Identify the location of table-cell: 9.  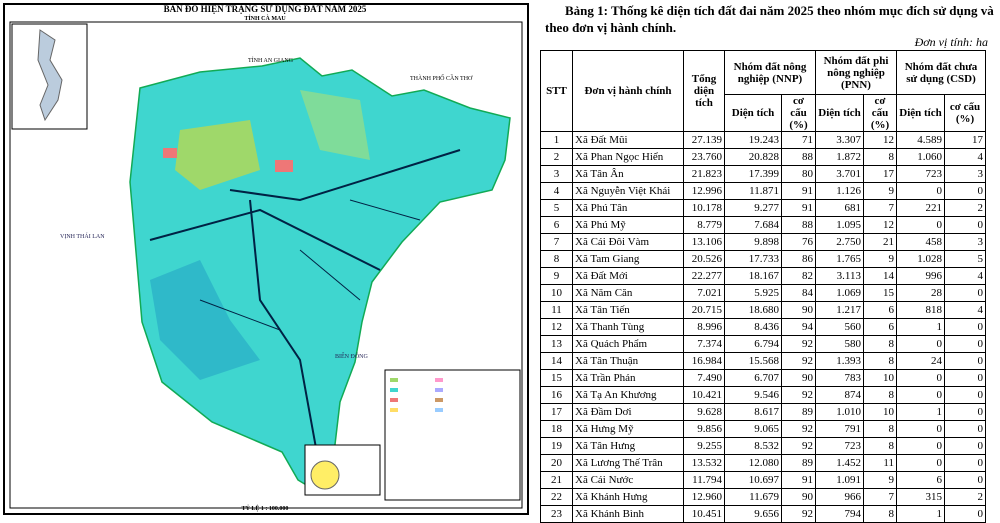
(880, 259).